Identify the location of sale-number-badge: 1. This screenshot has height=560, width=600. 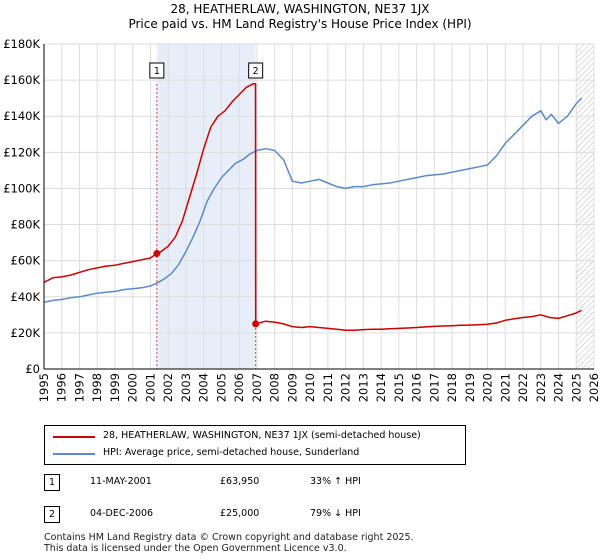
(52, 482).